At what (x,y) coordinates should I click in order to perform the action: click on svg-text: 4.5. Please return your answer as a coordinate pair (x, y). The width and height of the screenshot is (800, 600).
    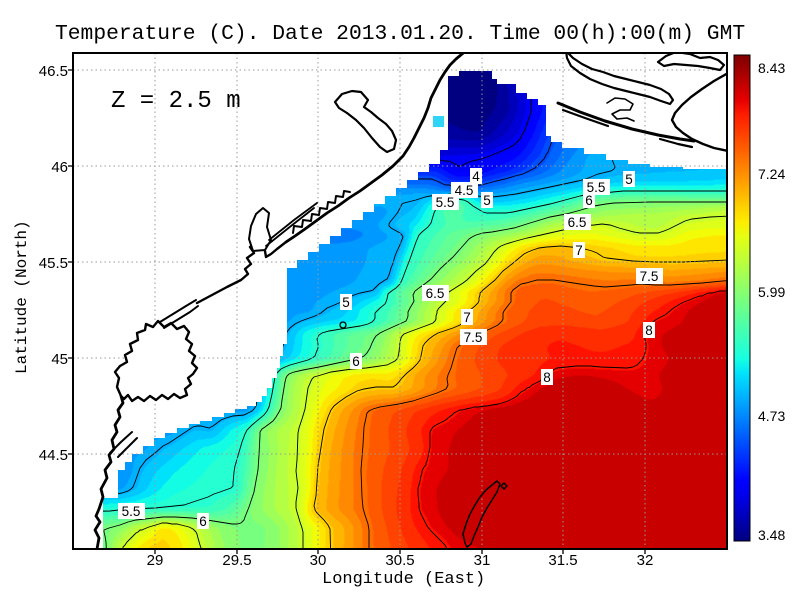
    Looking at the image, I should click on (464, 190).